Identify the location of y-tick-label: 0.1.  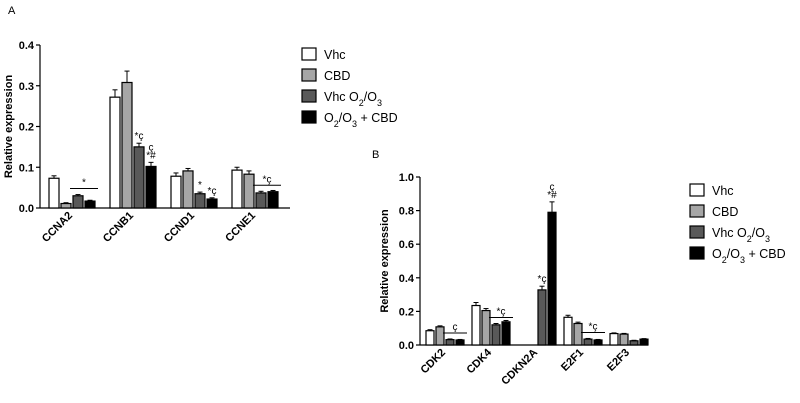
(26, 168).